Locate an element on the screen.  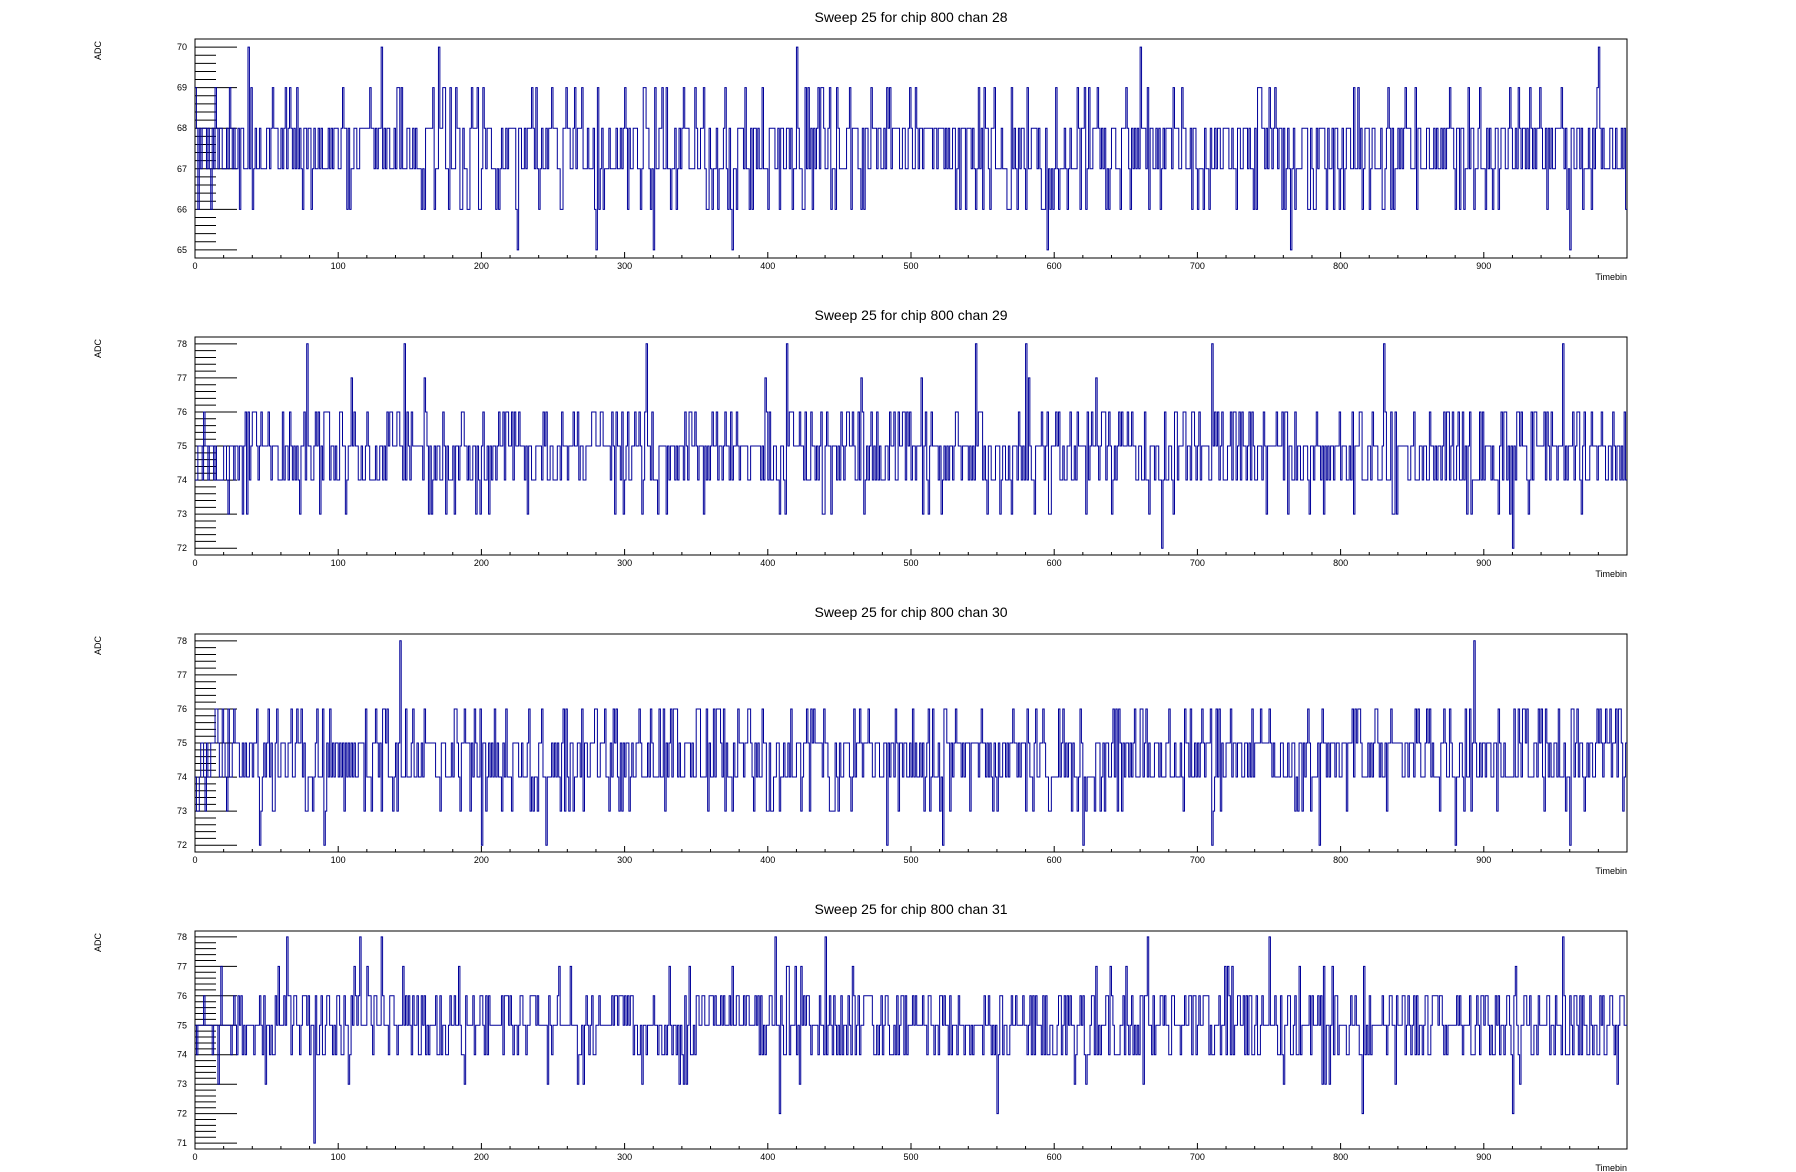
y-tick-label: 67 is located at coordinates (182, 169).